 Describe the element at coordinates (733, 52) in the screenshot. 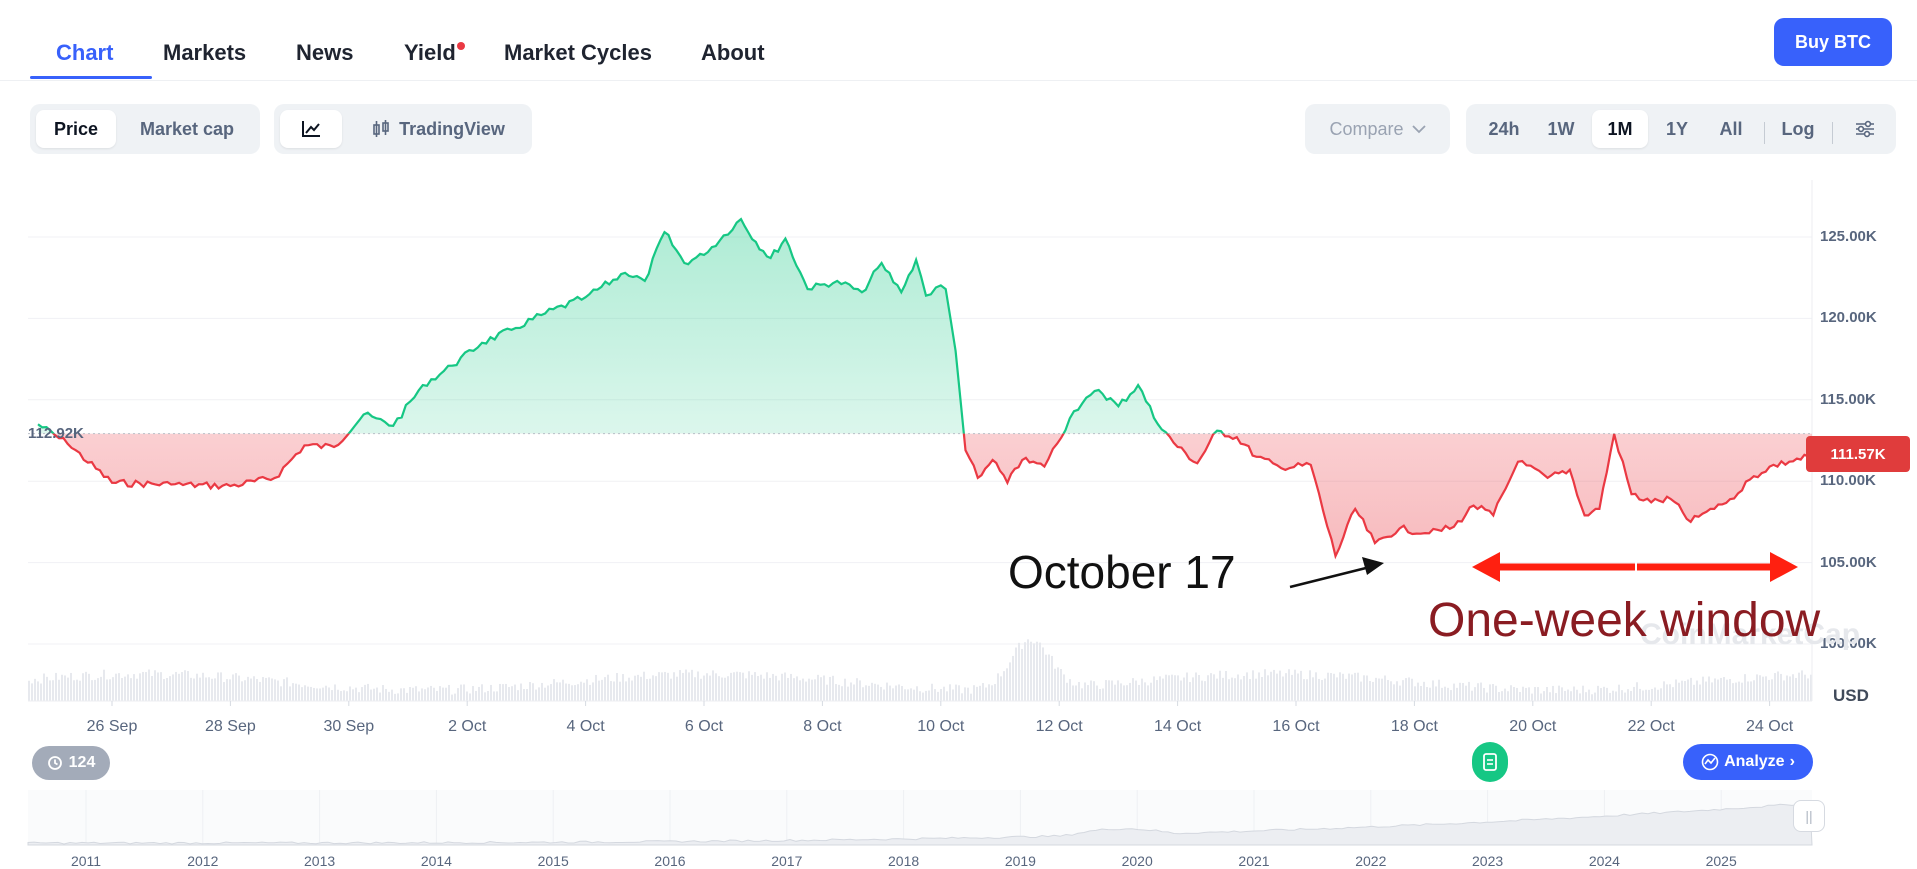

I see `tab-about: About` at that location.